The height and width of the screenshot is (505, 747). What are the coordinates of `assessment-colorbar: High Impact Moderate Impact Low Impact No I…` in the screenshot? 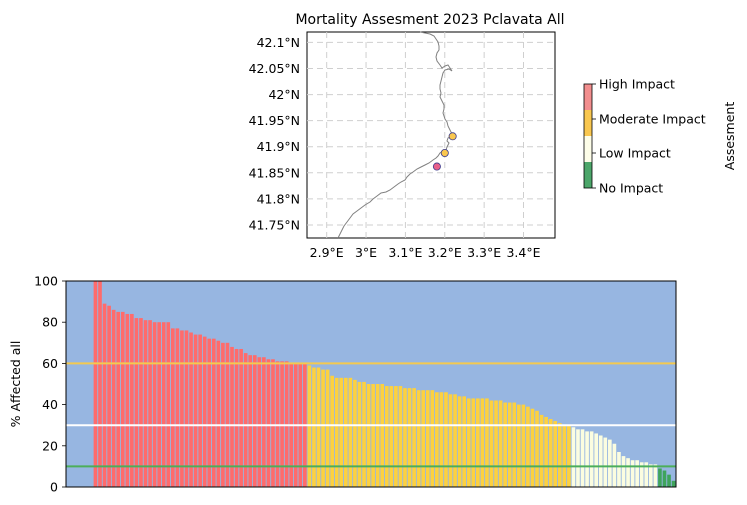 It's located at (644, 136).